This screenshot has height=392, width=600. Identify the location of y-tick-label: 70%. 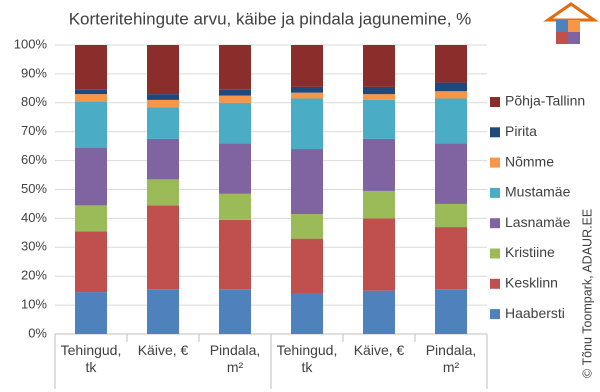
(34, 130).